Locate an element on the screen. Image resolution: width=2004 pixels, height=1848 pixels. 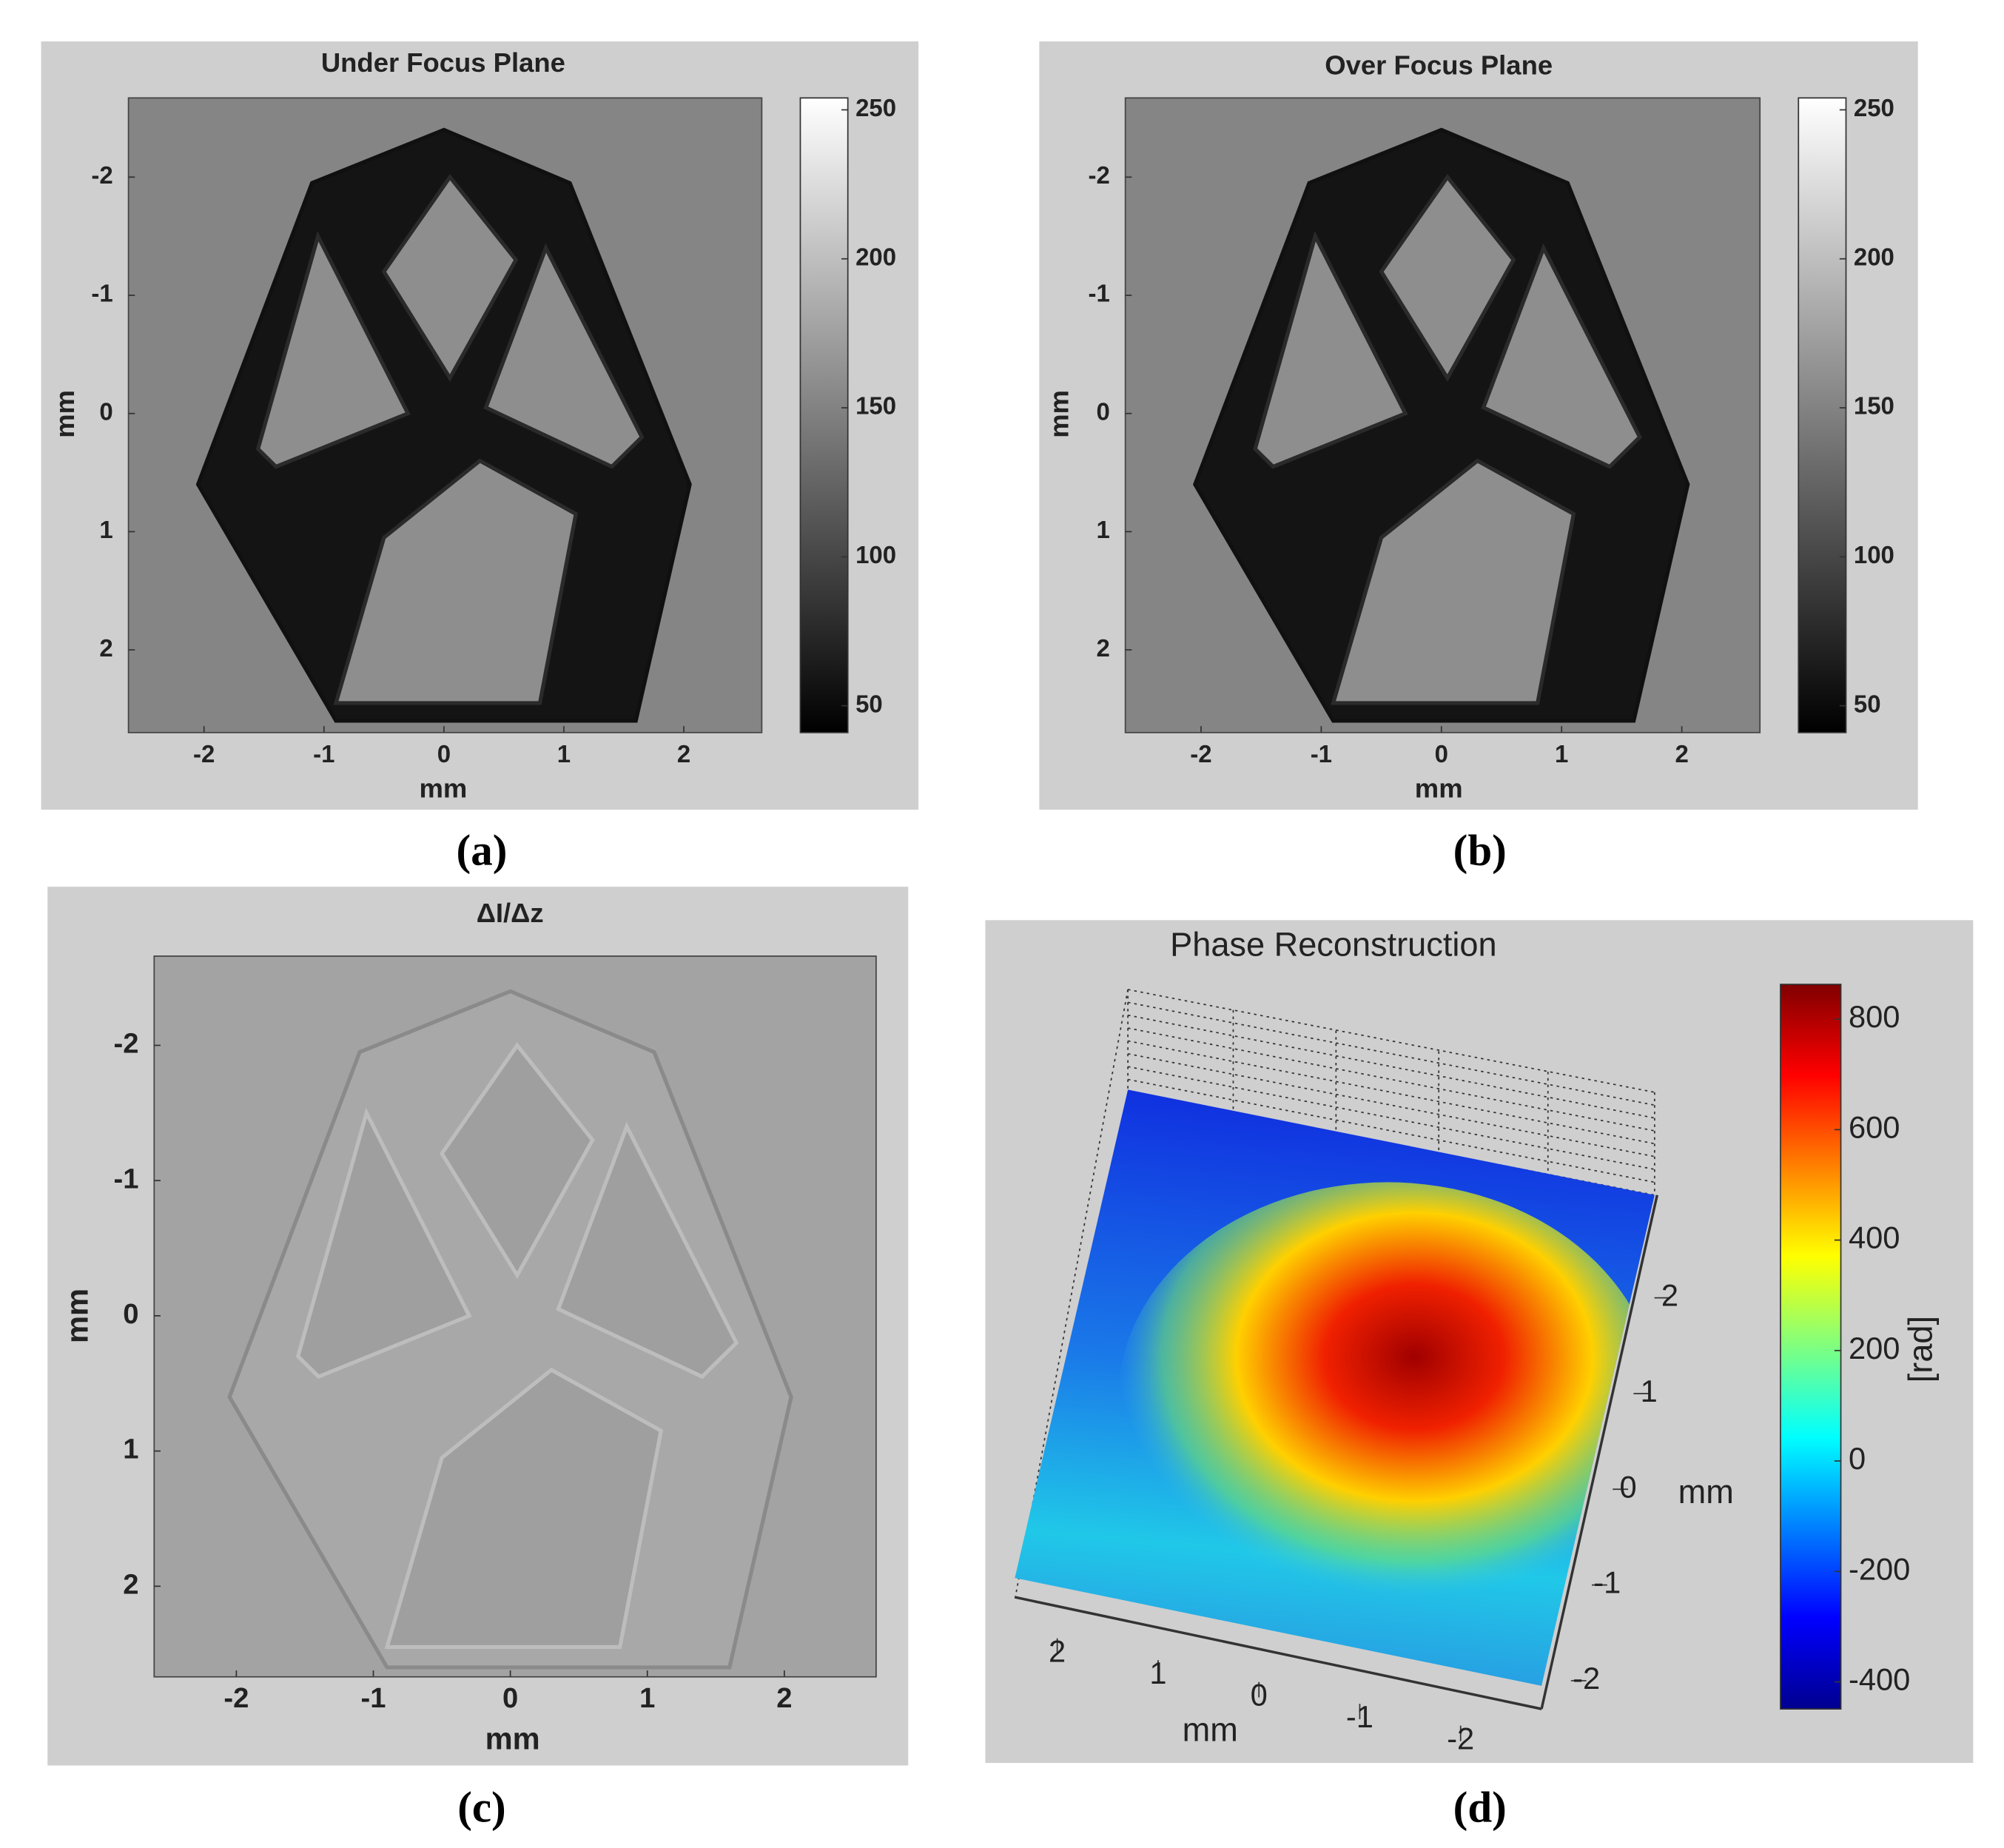
panel-label: (a) is located at coordinates (482, 849).